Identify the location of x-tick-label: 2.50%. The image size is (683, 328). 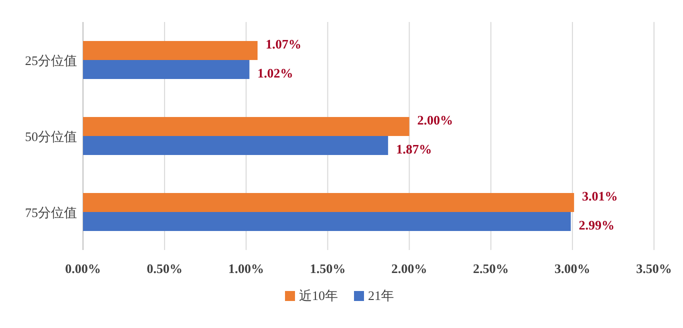
(490, 268).